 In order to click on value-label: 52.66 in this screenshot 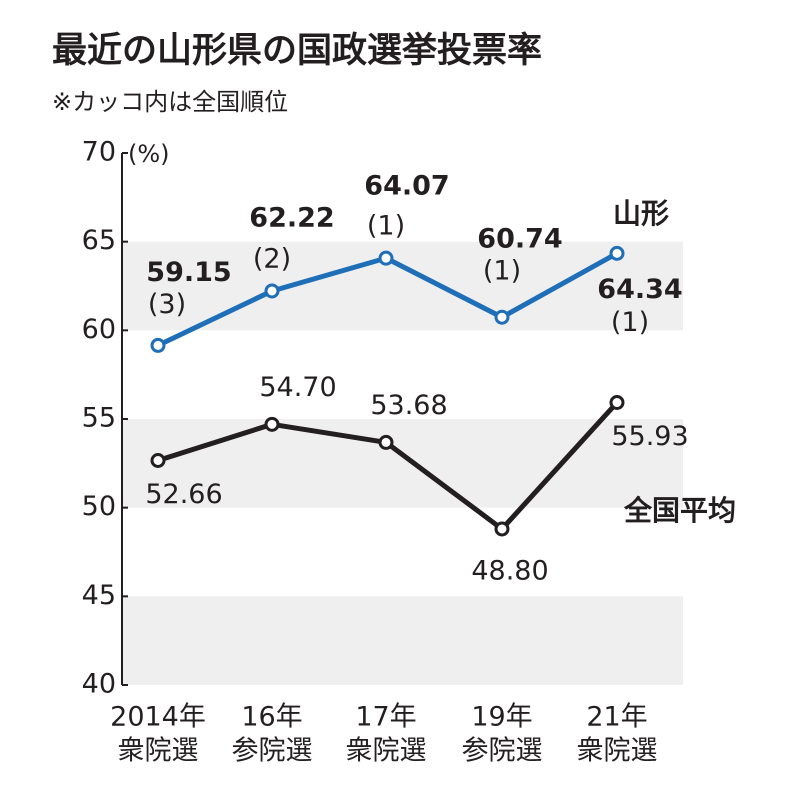, I will do `click(183, 494)`.